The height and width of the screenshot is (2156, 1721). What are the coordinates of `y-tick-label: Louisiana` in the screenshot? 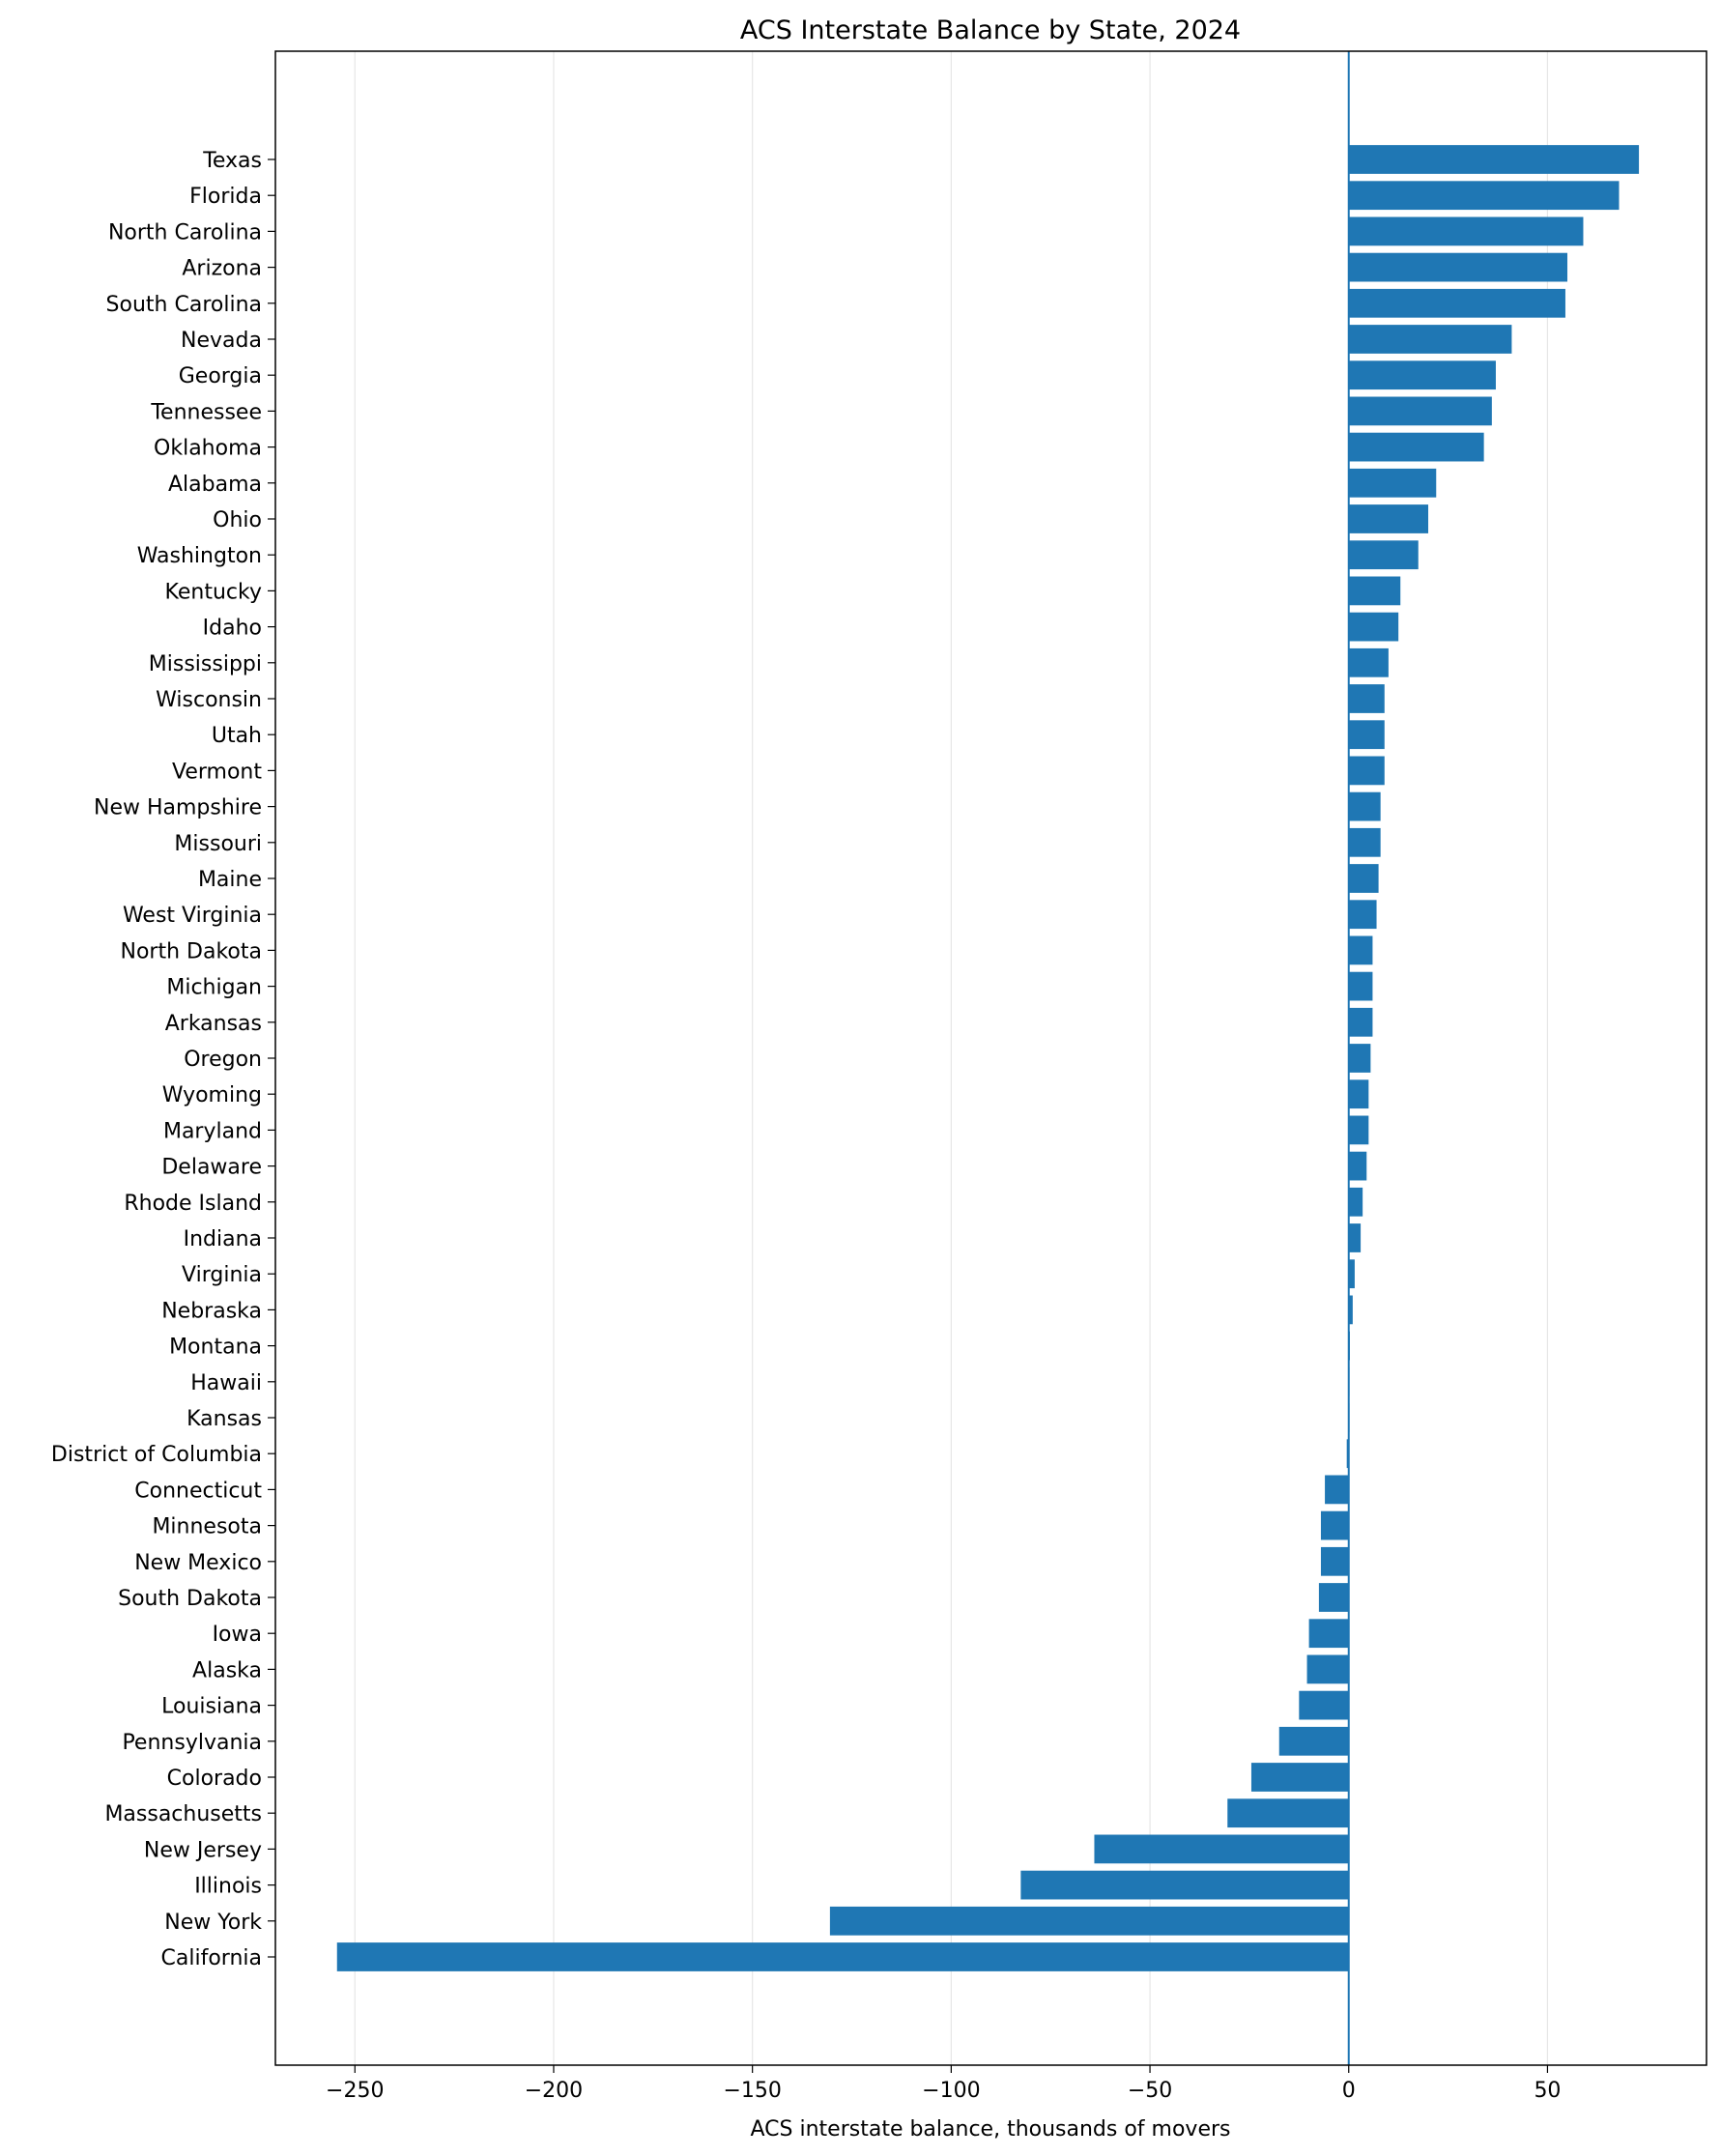 It's located at (212, 1707).